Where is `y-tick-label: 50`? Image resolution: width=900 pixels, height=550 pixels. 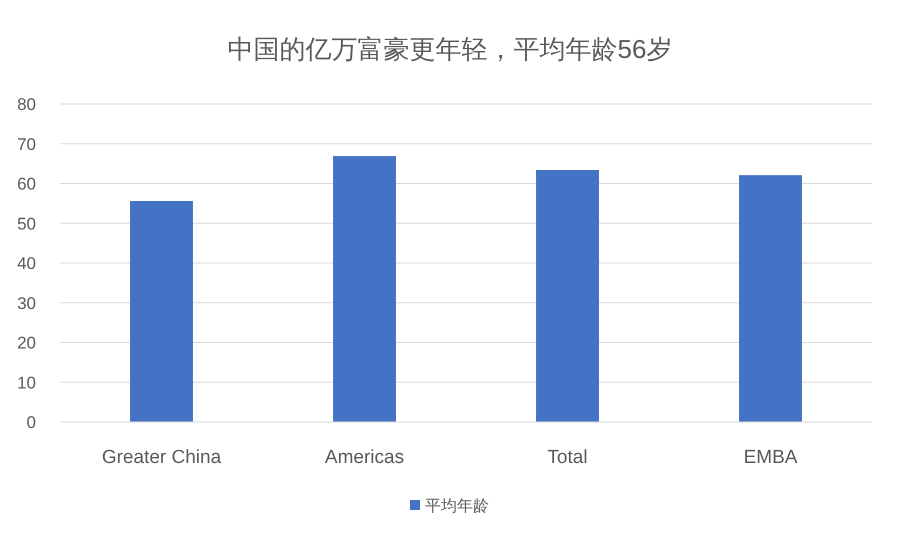
y-tick-label: 50 is located at coordinates (26, 224).